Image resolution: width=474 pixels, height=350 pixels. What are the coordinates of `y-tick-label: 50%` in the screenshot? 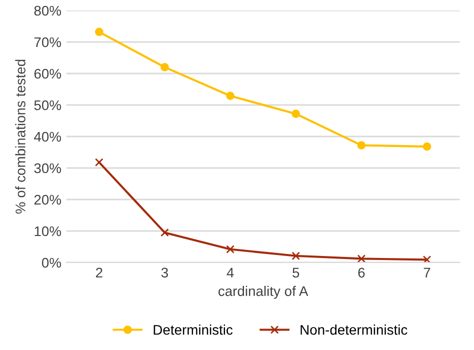 It's located at (48, 105).